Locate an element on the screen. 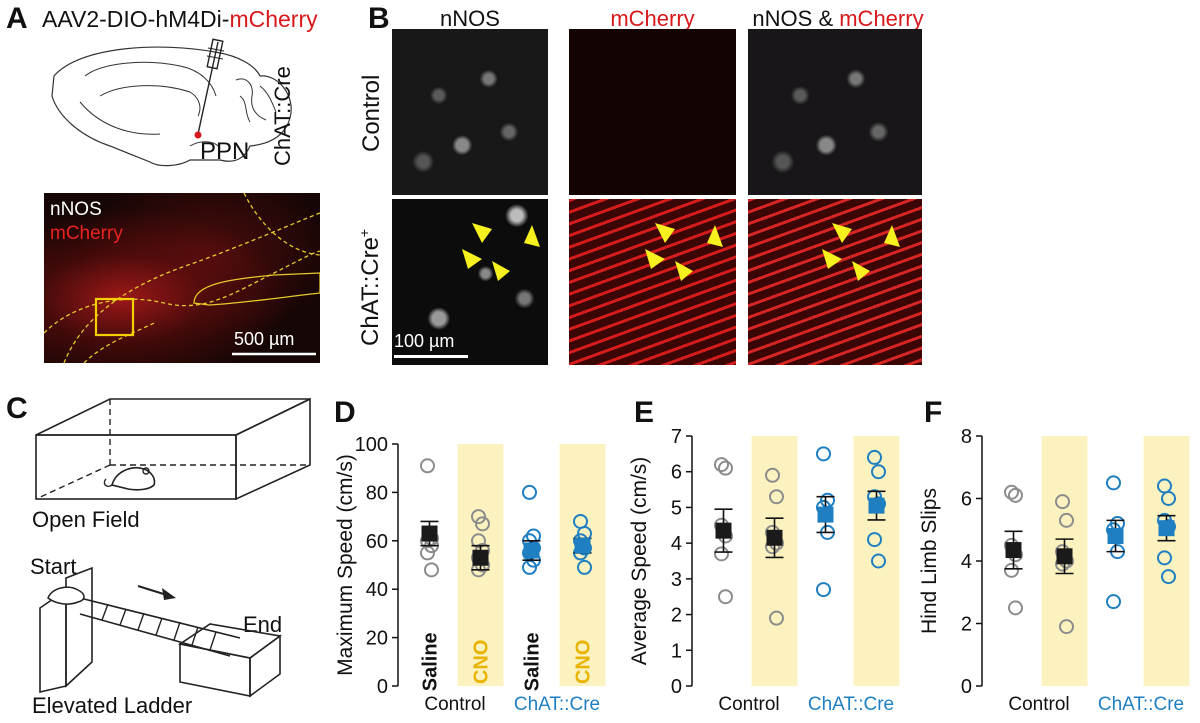  open-field-diagram is located at coordinates (173, 449).